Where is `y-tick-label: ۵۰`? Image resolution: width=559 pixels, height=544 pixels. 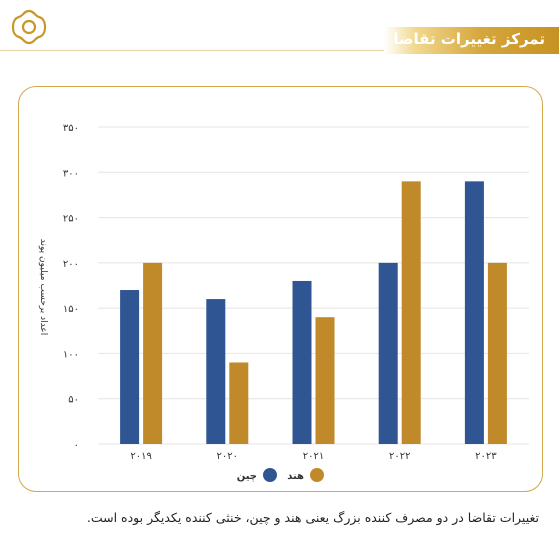 y-tick-label: ۵۰ is located at coordinates (73, 400).